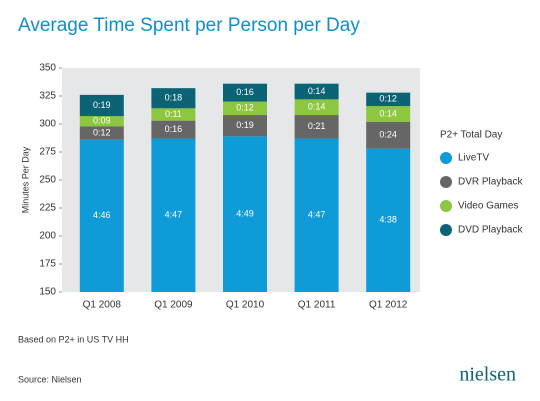 The width and height of the screenshot is (540, 401). What do you see at coordinates (47, 208) in the screenshot?
I see `y-tick-label: 225` at bounding box center [47, 208].